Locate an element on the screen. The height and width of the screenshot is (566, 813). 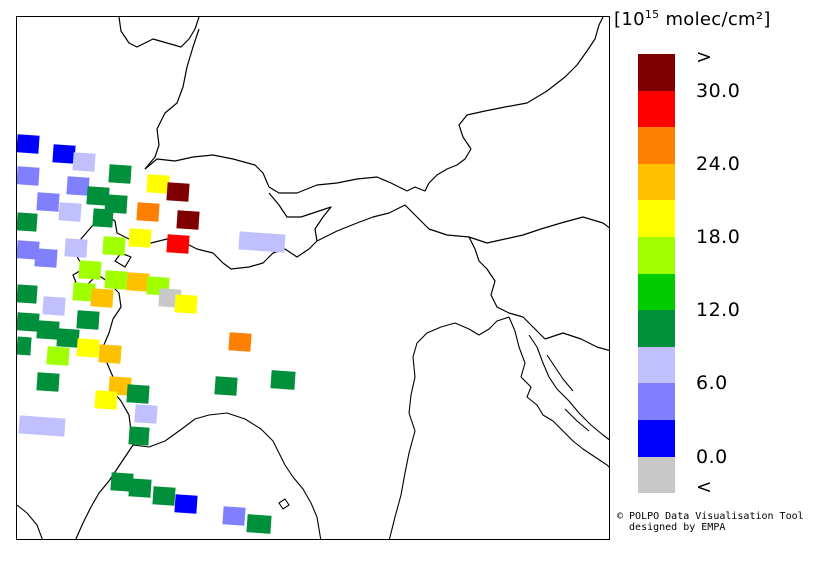
colorbar-swatch->30 is located at coordinates (656, 72).